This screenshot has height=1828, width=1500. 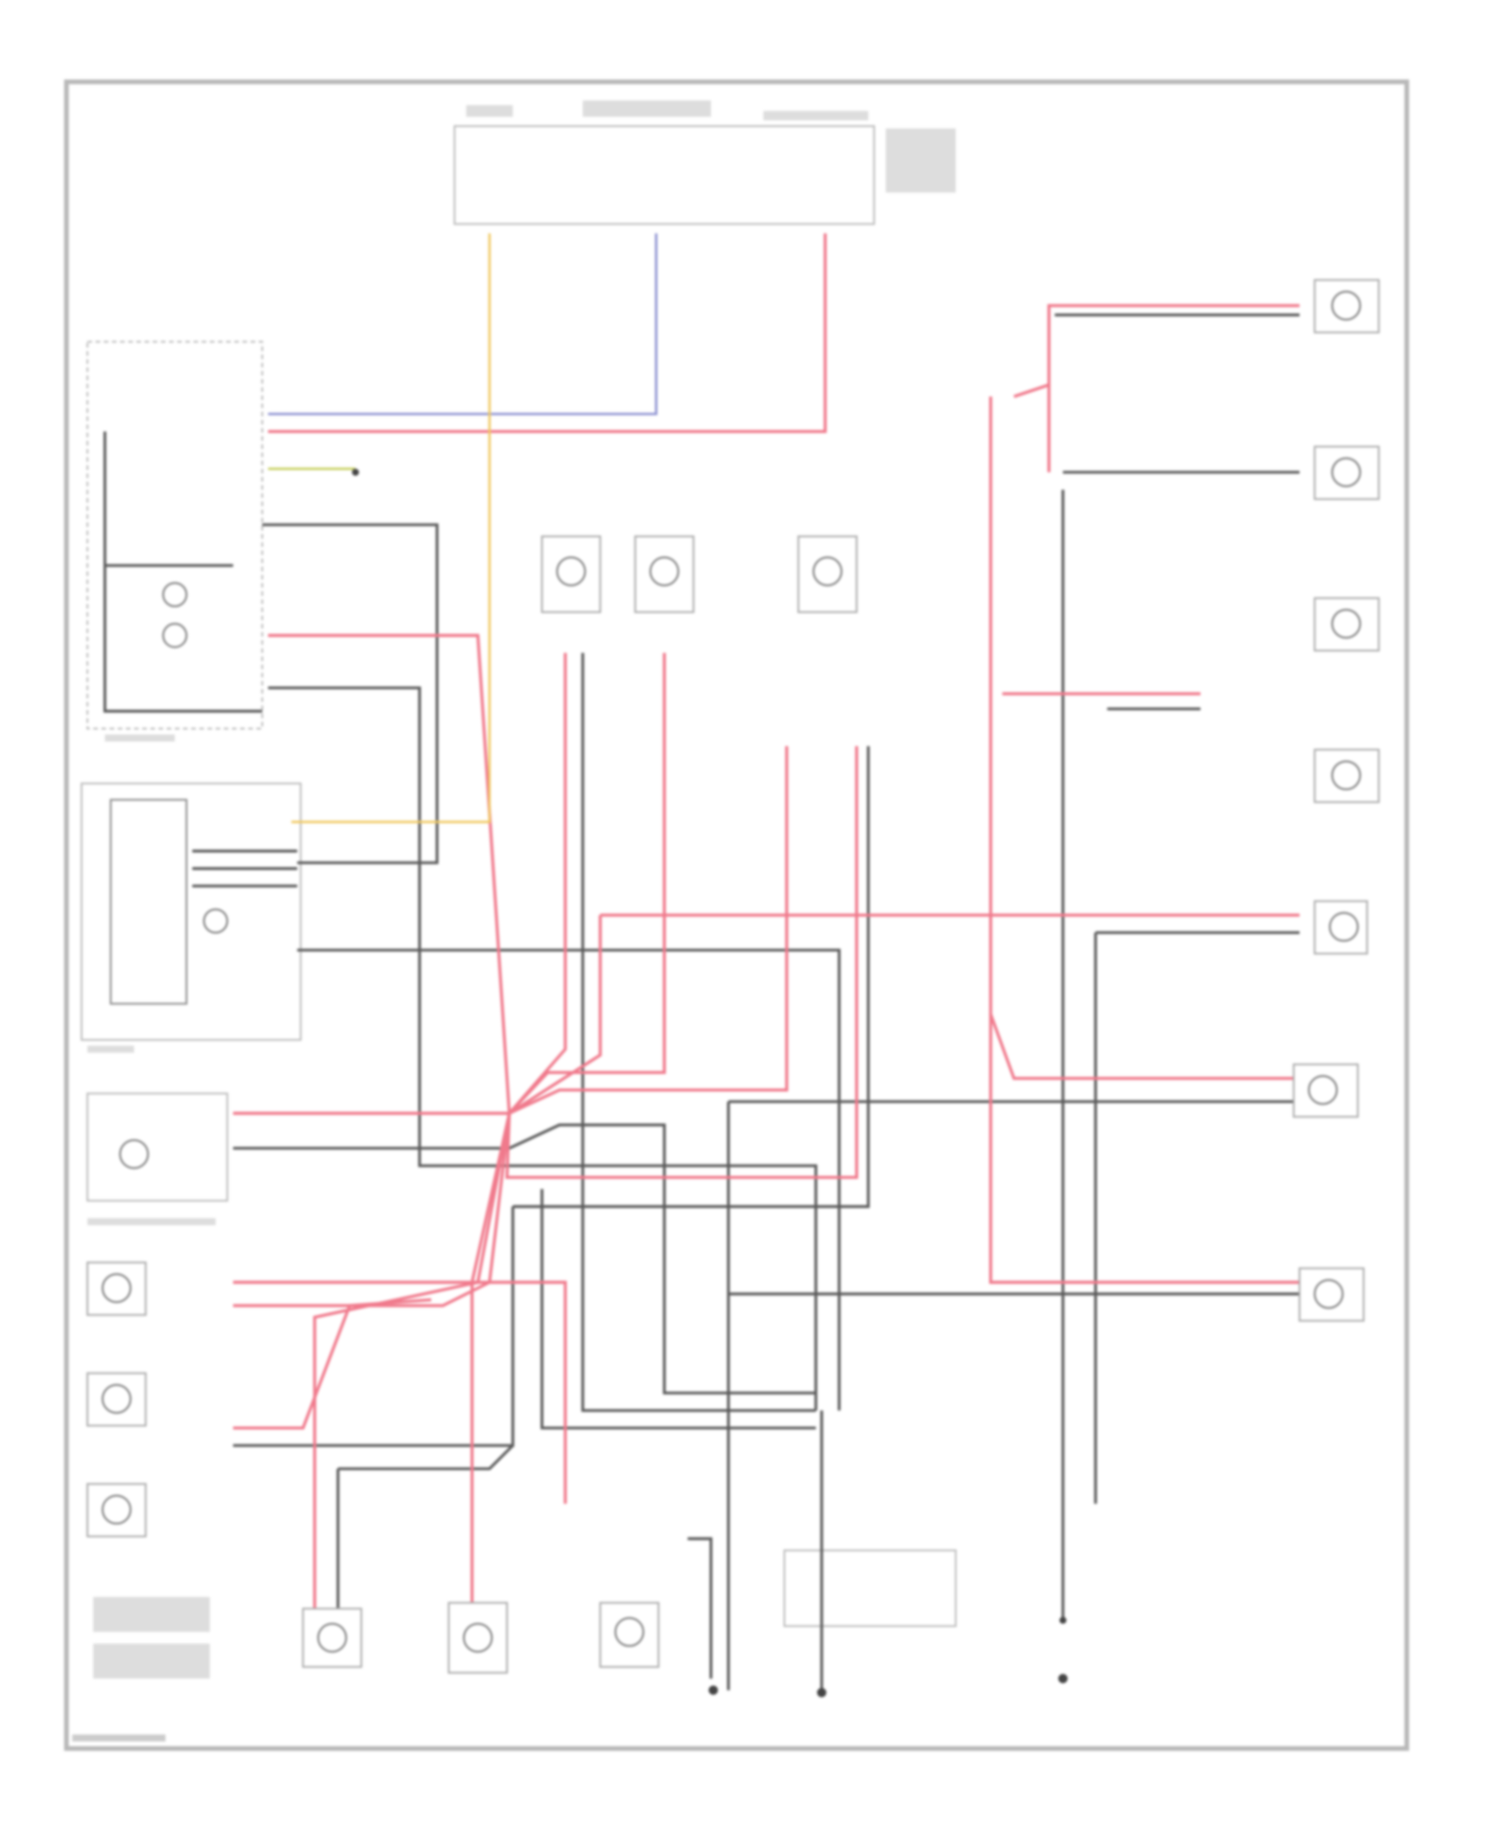 I want to click on wire-yellow, so click(x=391, y=528).